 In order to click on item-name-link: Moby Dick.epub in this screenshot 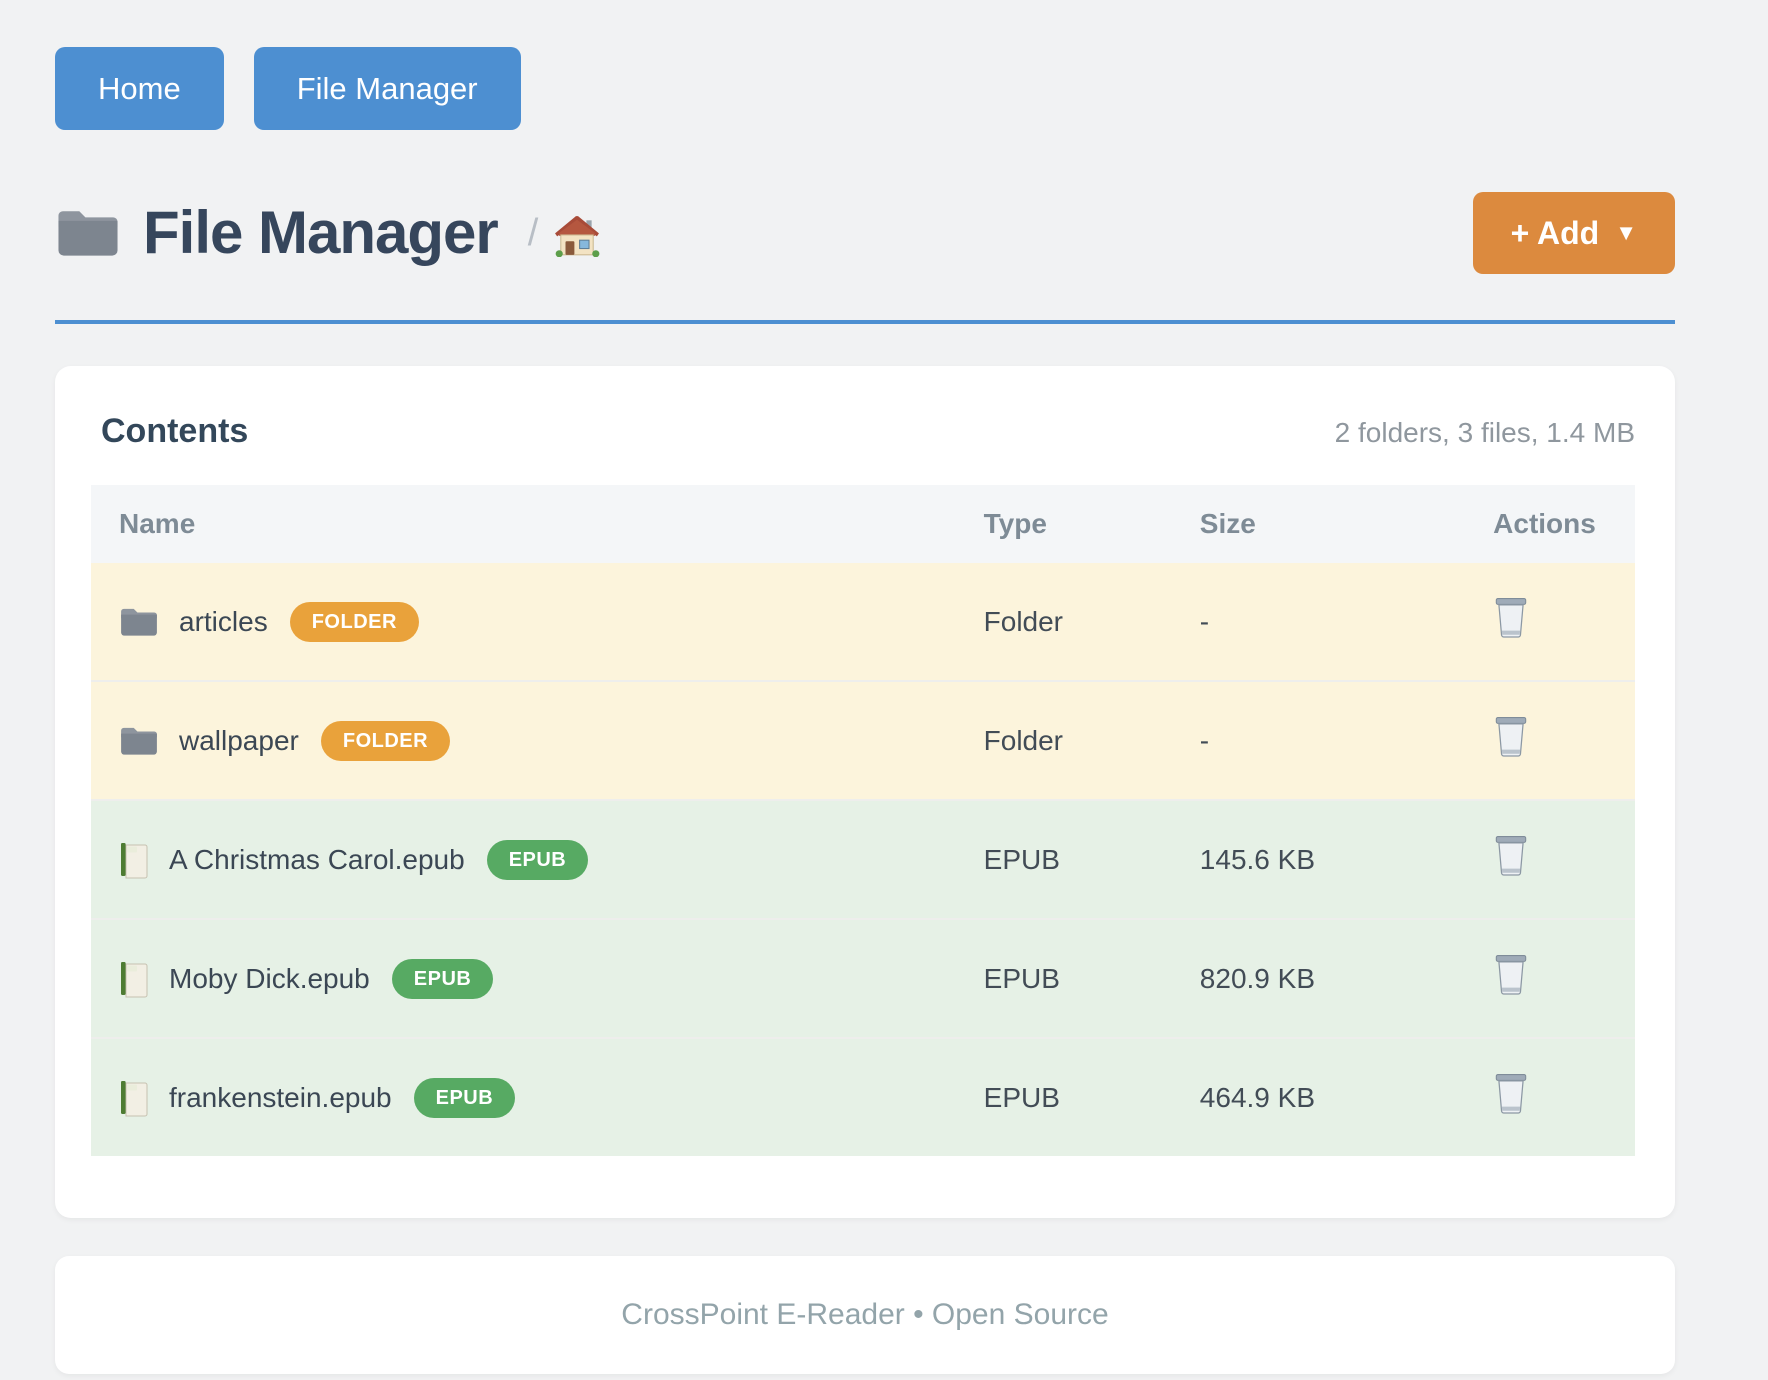, I will do `click(269, 978)`.